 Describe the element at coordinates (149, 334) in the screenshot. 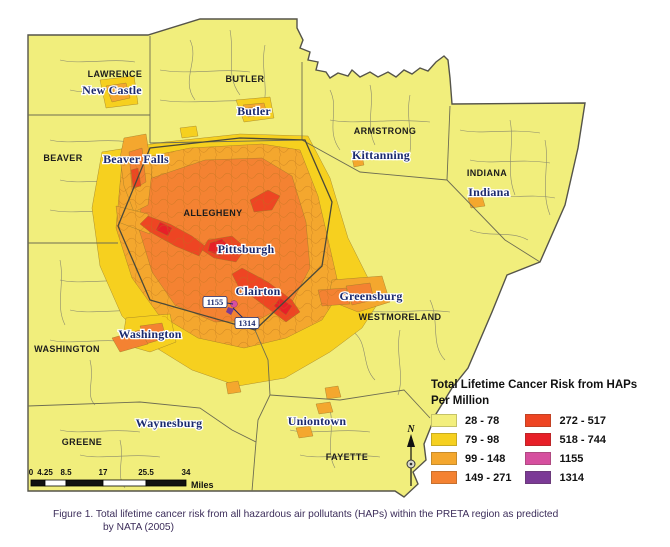

I see `city-label-washington: Washington` at that location.